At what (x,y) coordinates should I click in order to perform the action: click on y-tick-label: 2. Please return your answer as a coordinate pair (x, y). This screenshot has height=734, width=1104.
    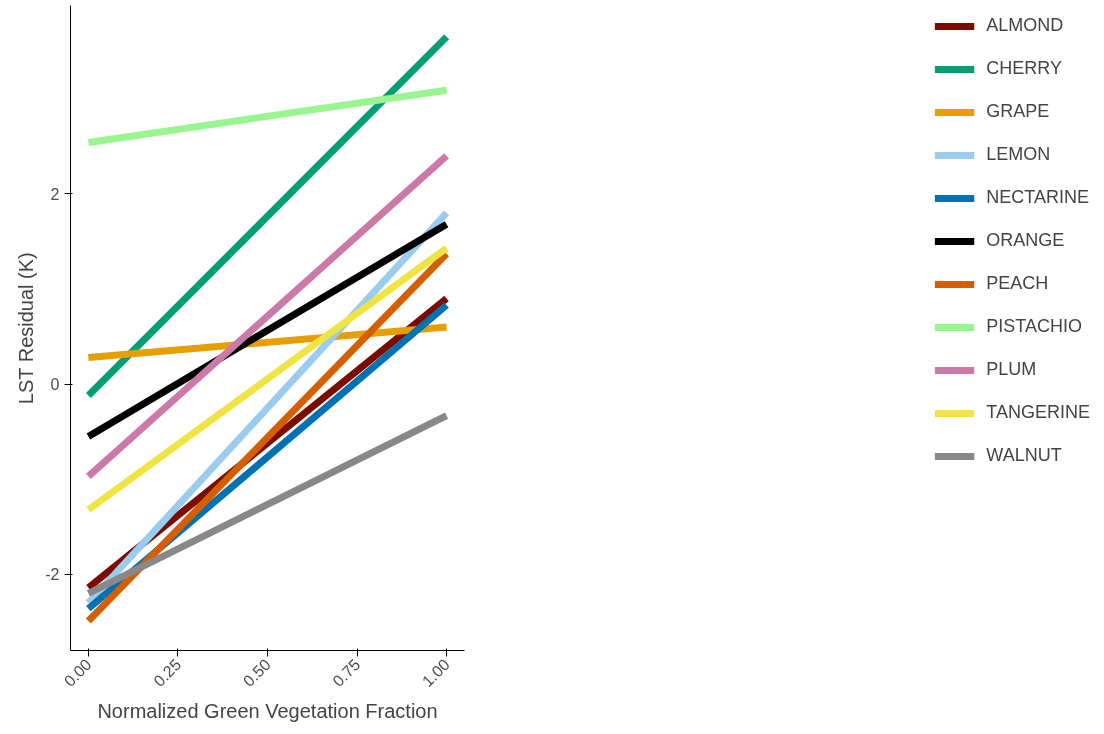
    Looking at the image, I should click on (55, 194).